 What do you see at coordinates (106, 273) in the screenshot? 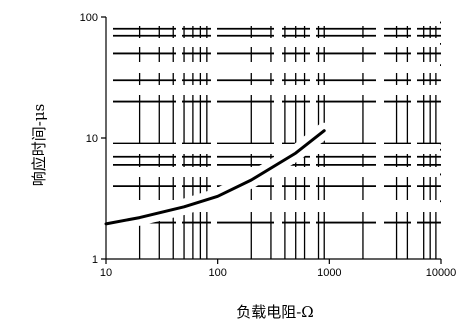
I see `x-tick-label: 10` at bounding box center [106, 273].